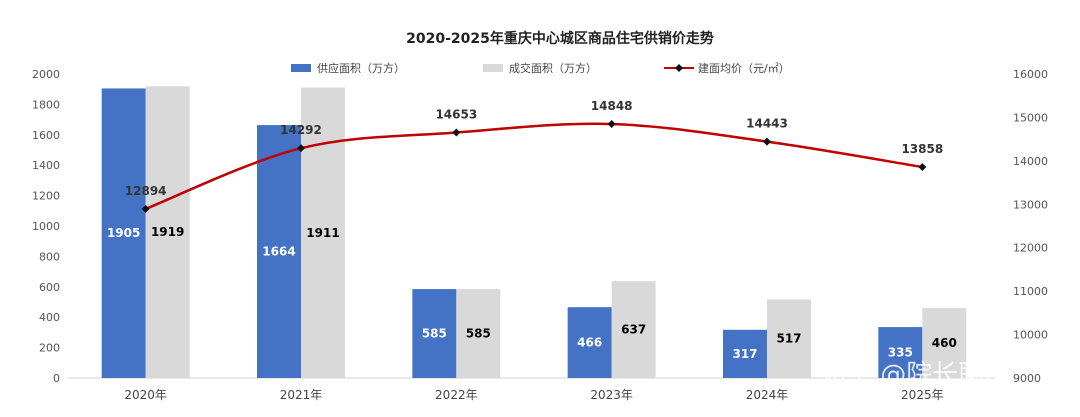  I want to click on bar-label-sales: 1911, so click(322, 233).